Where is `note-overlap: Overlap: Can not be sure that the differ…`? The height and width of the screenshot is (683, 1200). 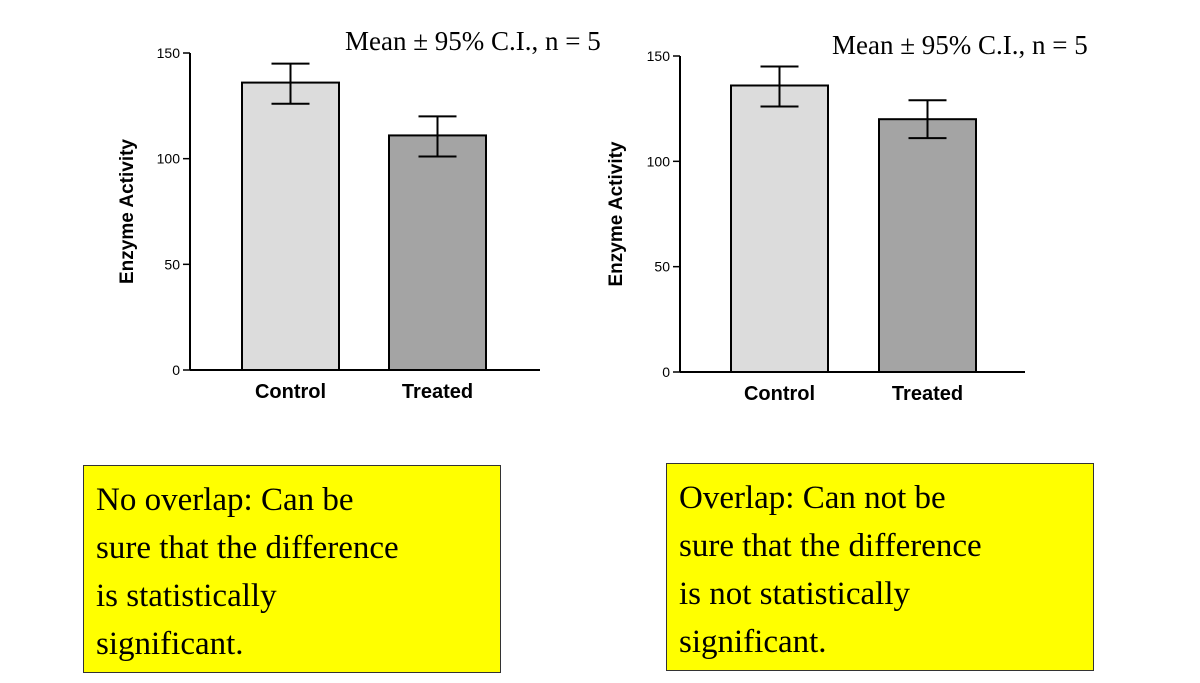
note-overlap: Overlap: Can not be sure that the differ… is located at coordinates (880, 567).